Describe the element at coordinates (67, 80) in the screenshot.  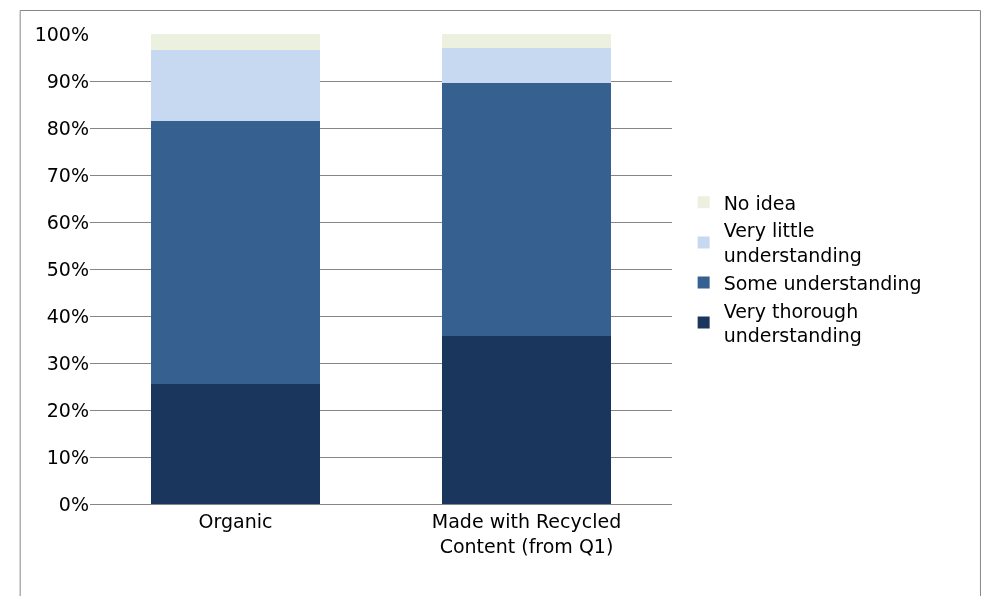
I see `y-tick-label: 90%` at that location.